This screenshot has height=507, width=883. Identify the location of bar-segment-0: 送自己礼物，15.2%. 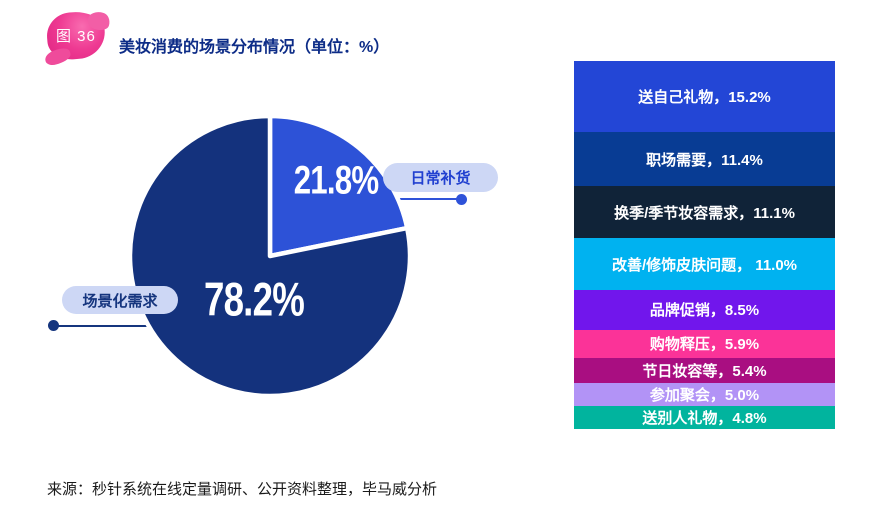
(704, 97).